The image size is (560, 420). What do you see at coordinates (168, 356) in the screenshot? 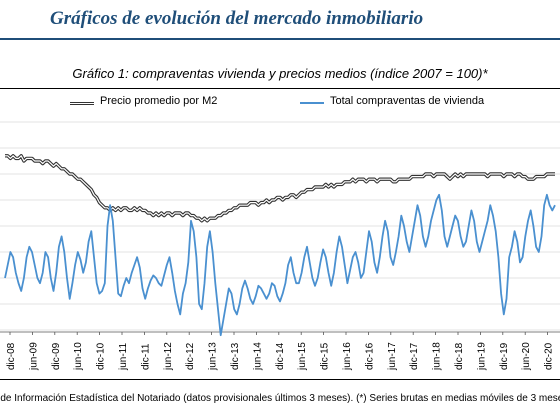
I see `x-tick-label: jun-12` at bounding box center [168, 356].